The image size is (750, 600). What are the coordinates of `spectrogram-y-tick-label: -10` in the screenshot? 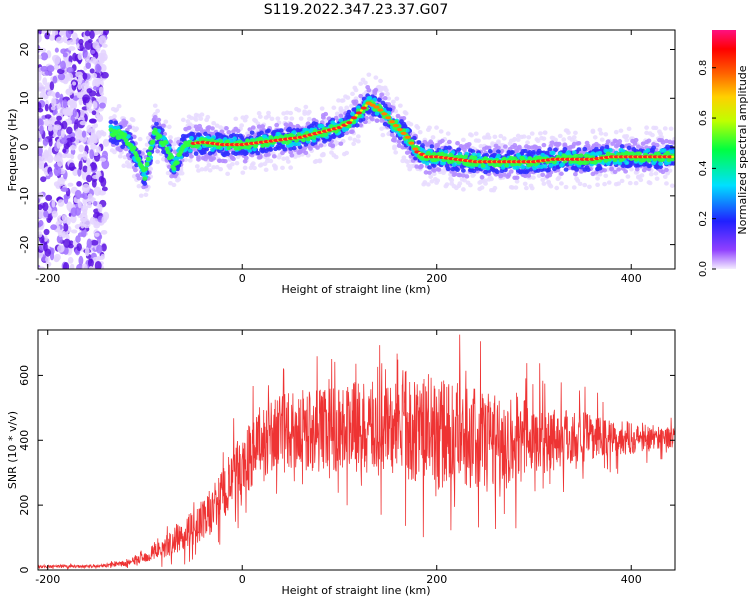 It's located at (24, 196).